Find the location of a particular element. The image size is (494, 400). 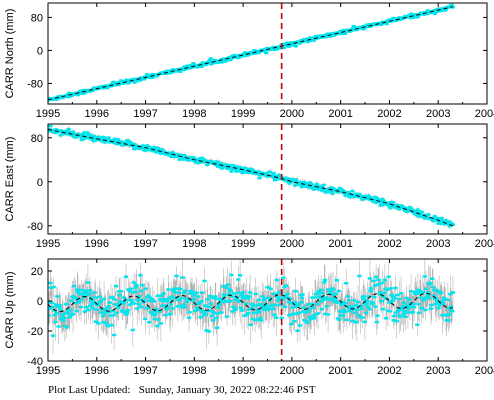

data-point-path is located at coordinates (252, 305).